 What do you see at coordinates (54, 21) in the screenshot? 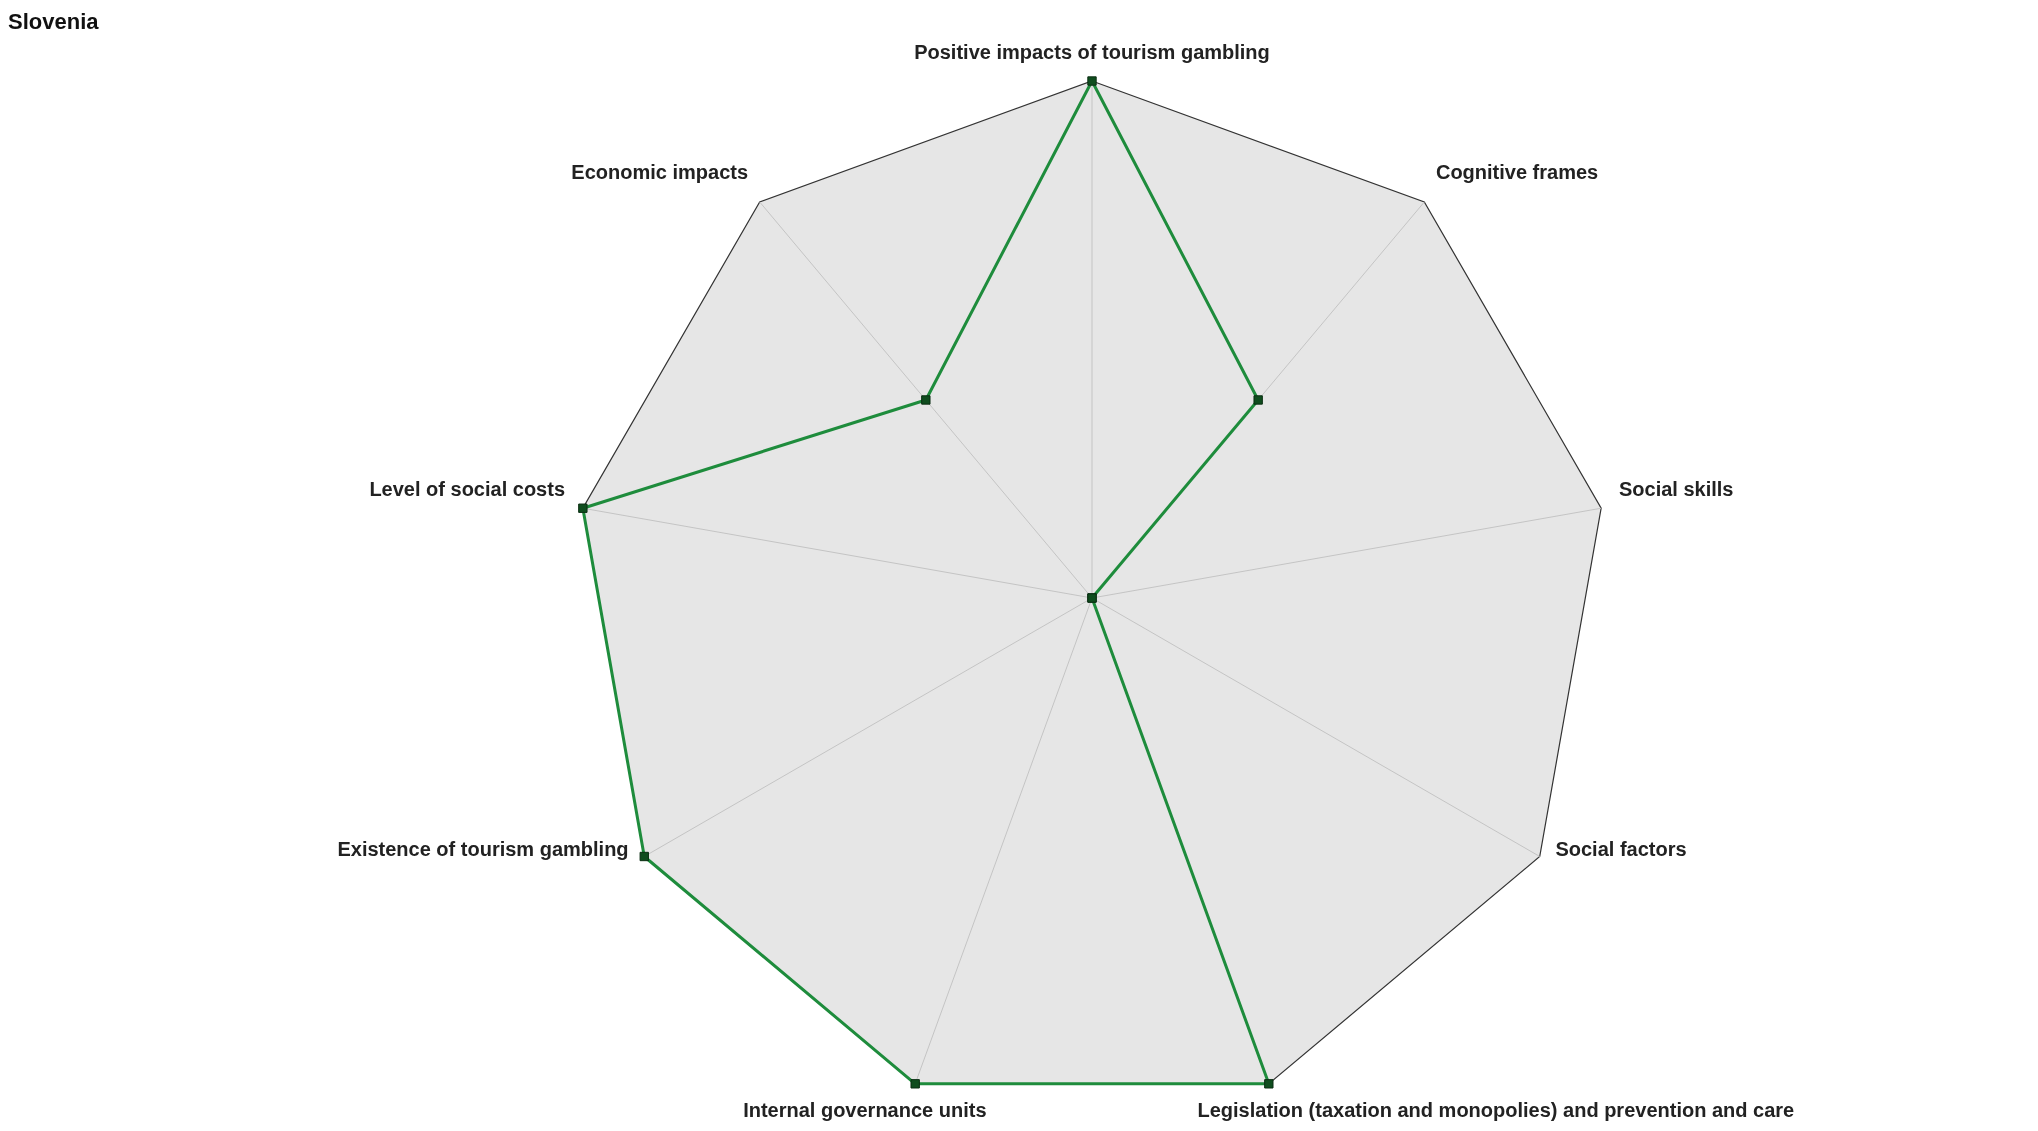
I see `text: Slovenia` at bounding box center [54, 21].